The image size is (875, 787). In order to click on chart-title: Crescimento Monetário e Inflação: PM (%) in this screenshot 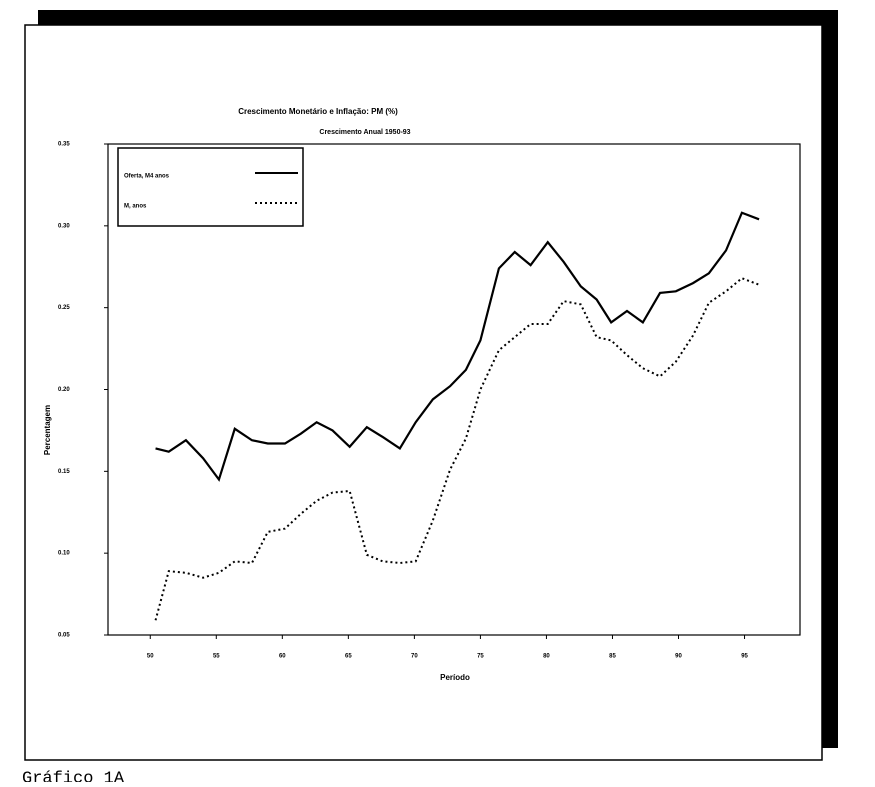, I will do `click(318, 111)`.